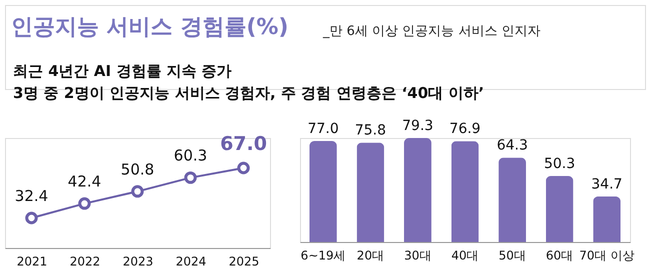  I want to click on data-label: 32.4, so click(31, 196).